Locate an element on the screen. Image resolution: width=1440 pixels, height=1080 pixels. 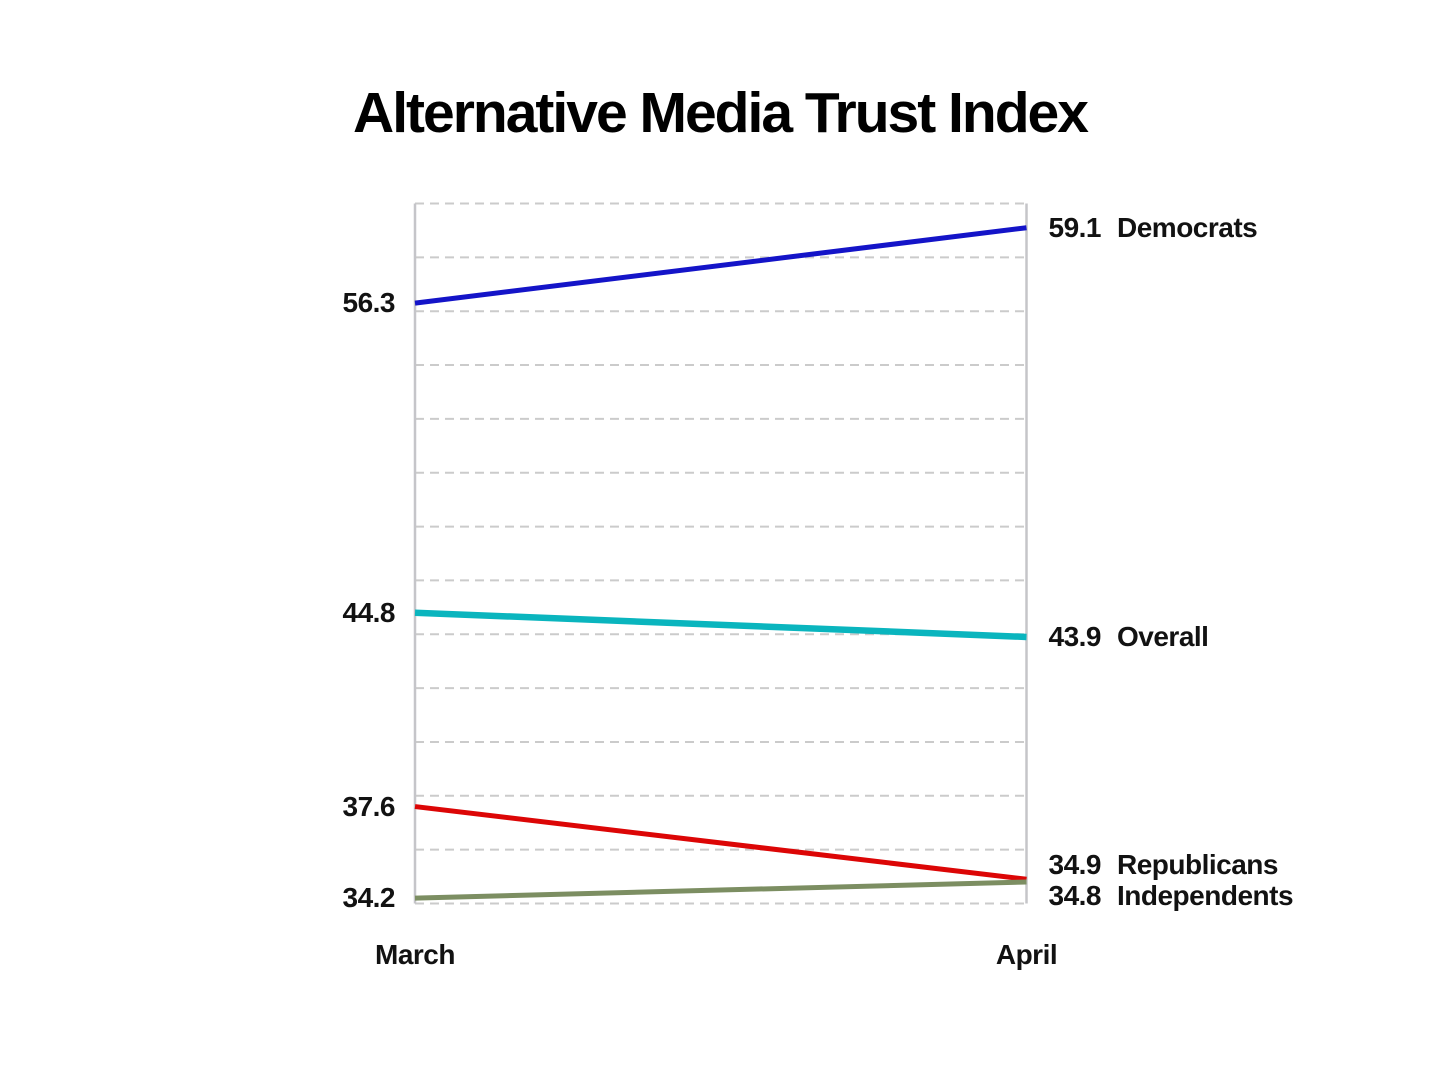
series-name-label: Overall is located at coordinates (1163, 636).